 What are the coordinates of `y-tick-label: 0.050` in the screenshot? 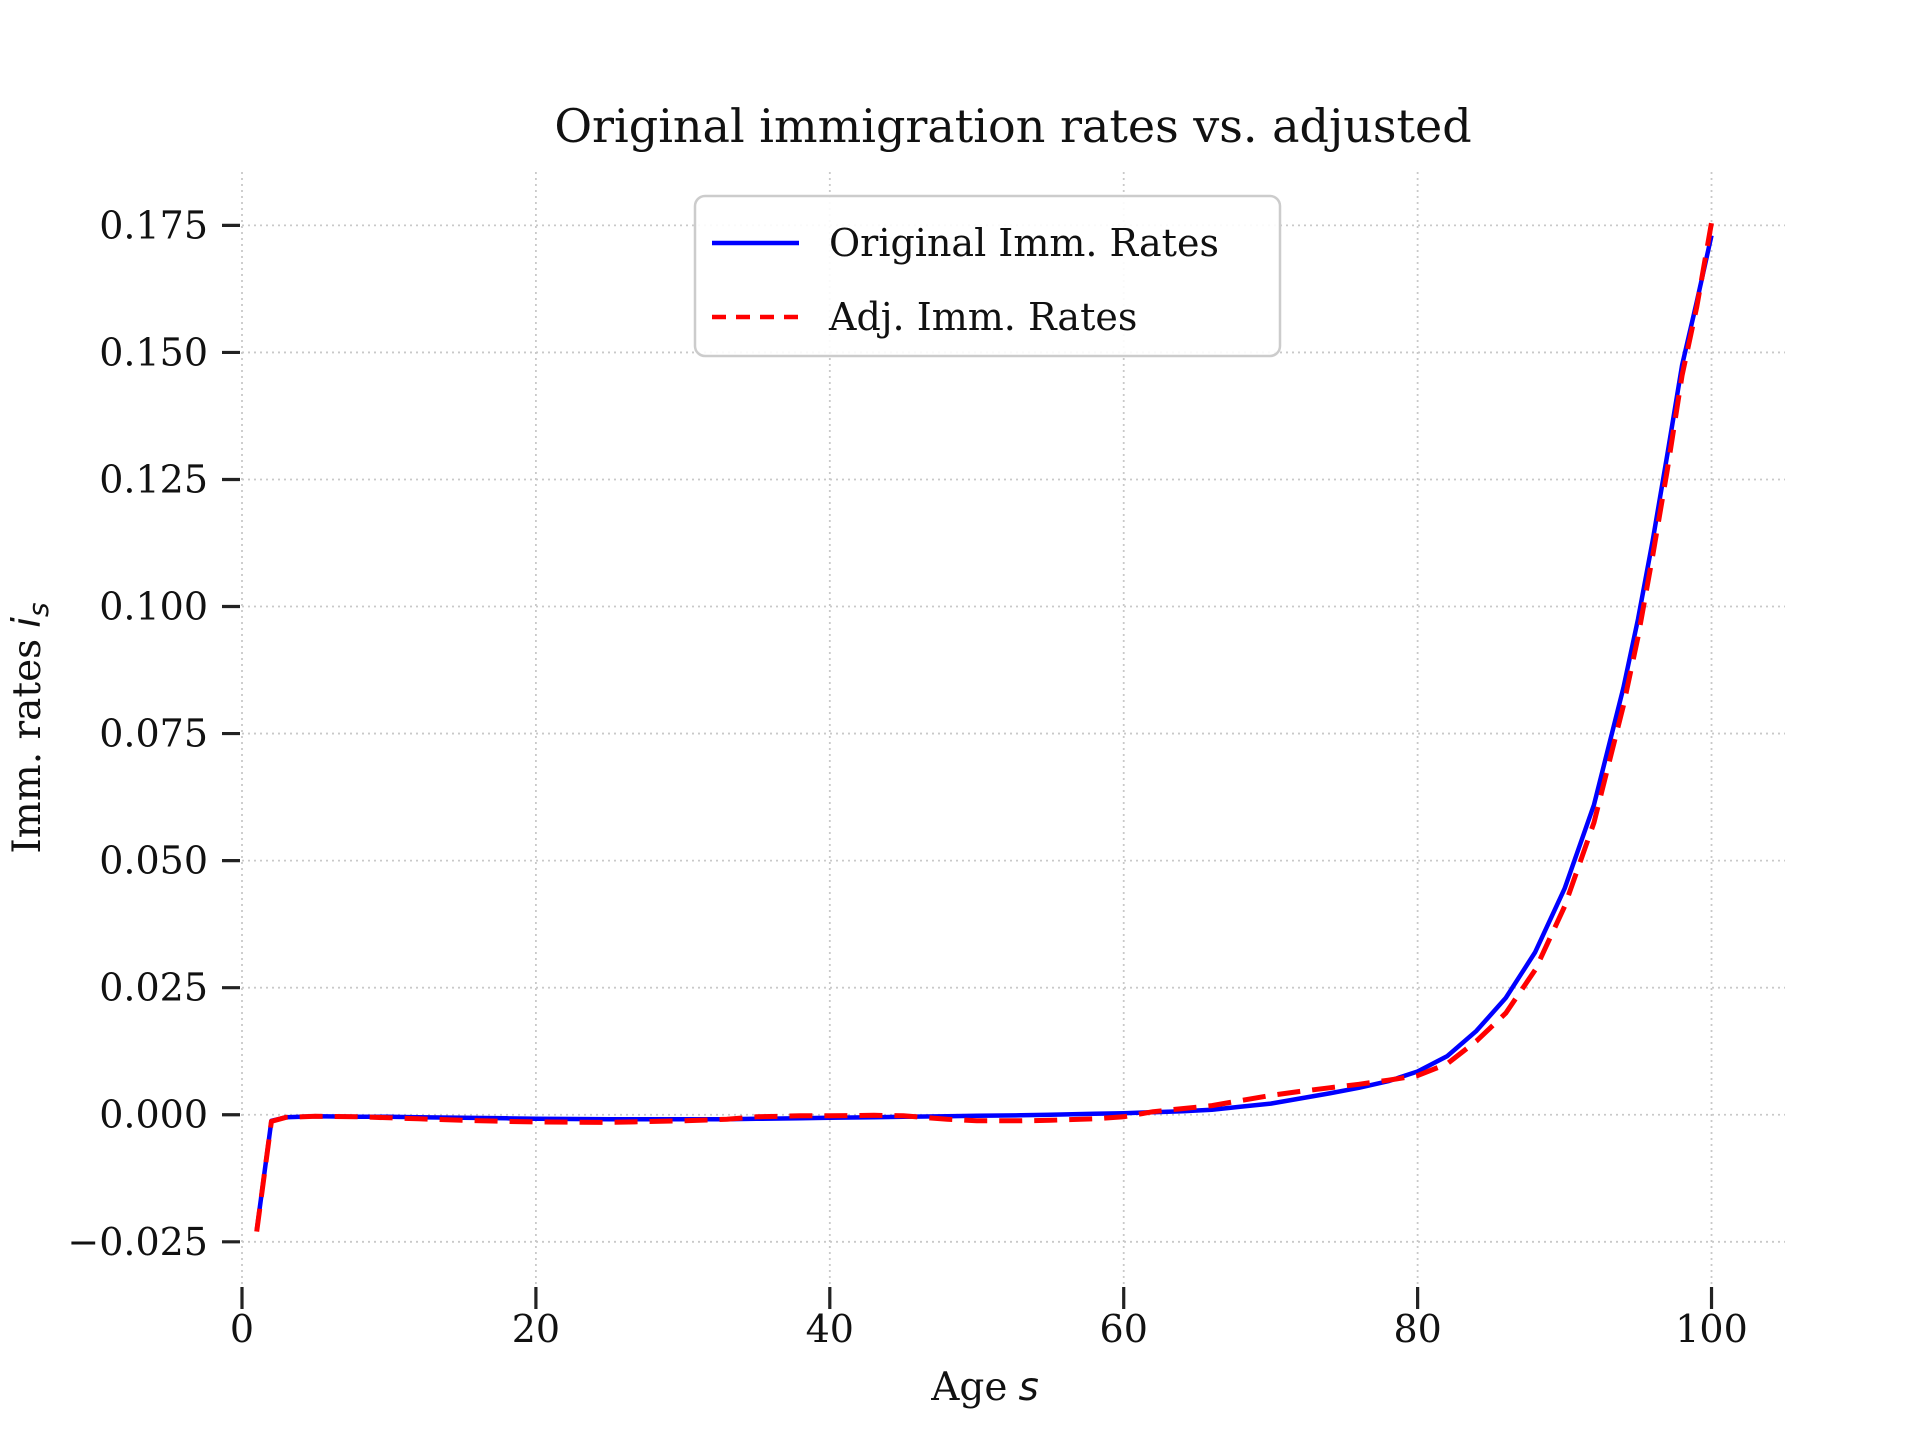 It's located at (153, 861).